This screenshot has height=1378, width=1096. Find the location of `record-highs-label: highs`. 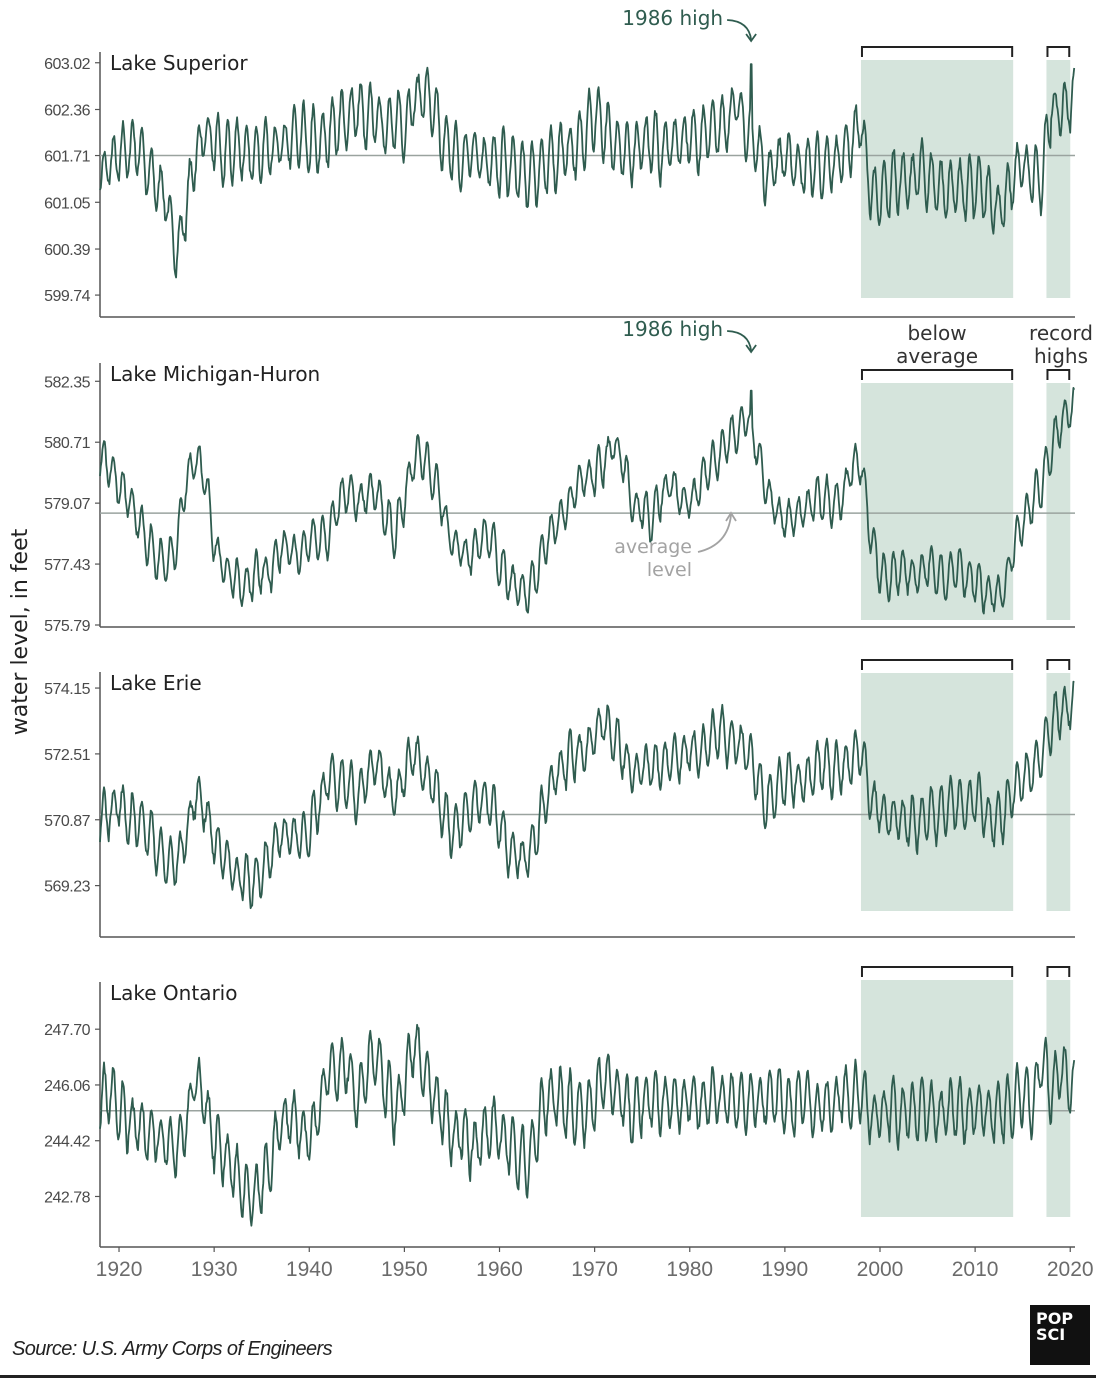

record-highs-label: highs is located at coordinates (1061, 356).